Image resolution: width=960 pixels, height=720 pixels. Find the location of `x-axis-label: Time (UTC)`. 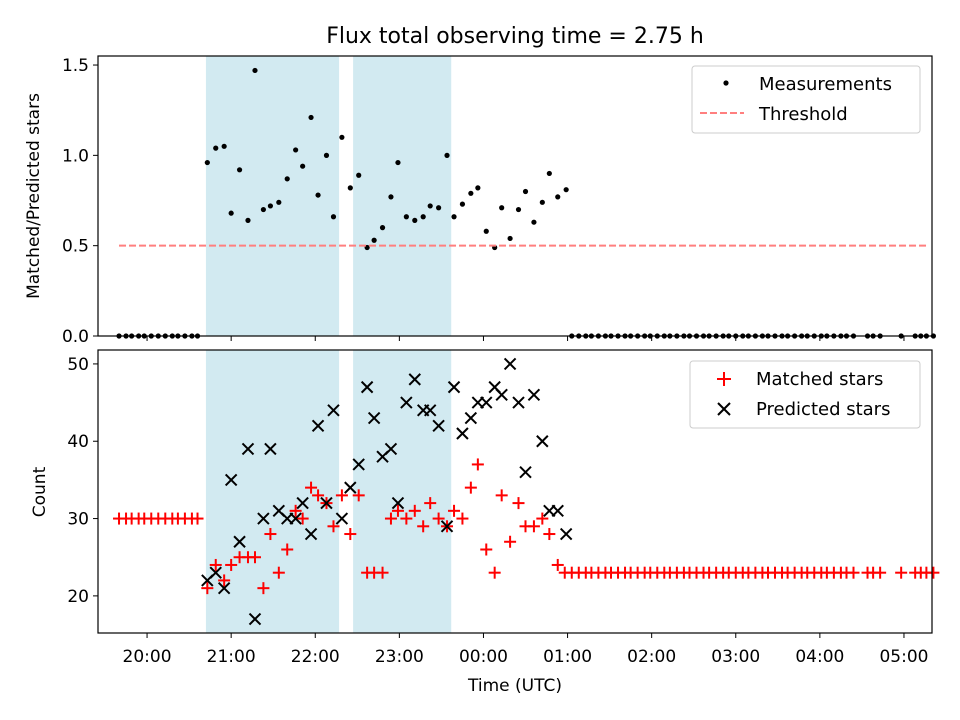

x-axis-label: Time (UTC) is located at coordinates (514, 686).